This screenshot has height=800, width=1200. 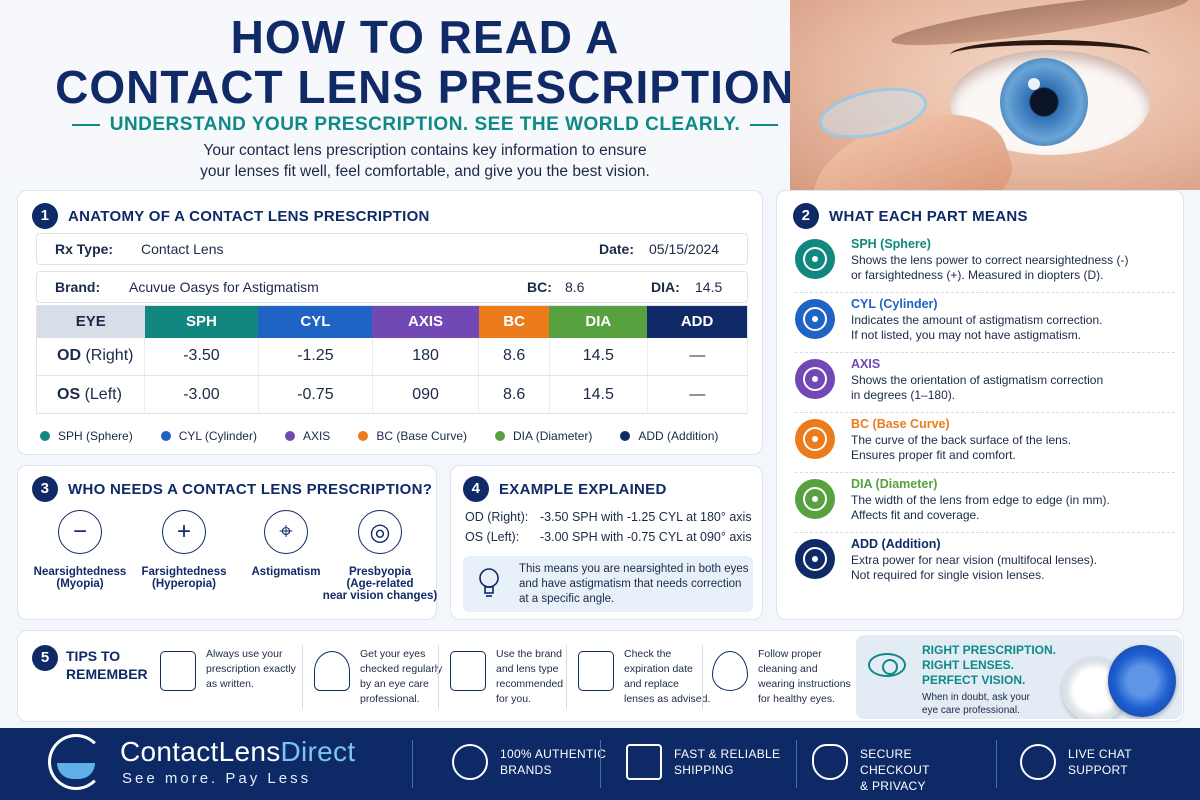 What do you see at coordinates (45, 489) in the screenshot?
I see `section-number-badge: 3` at bounding box center [45, 489].